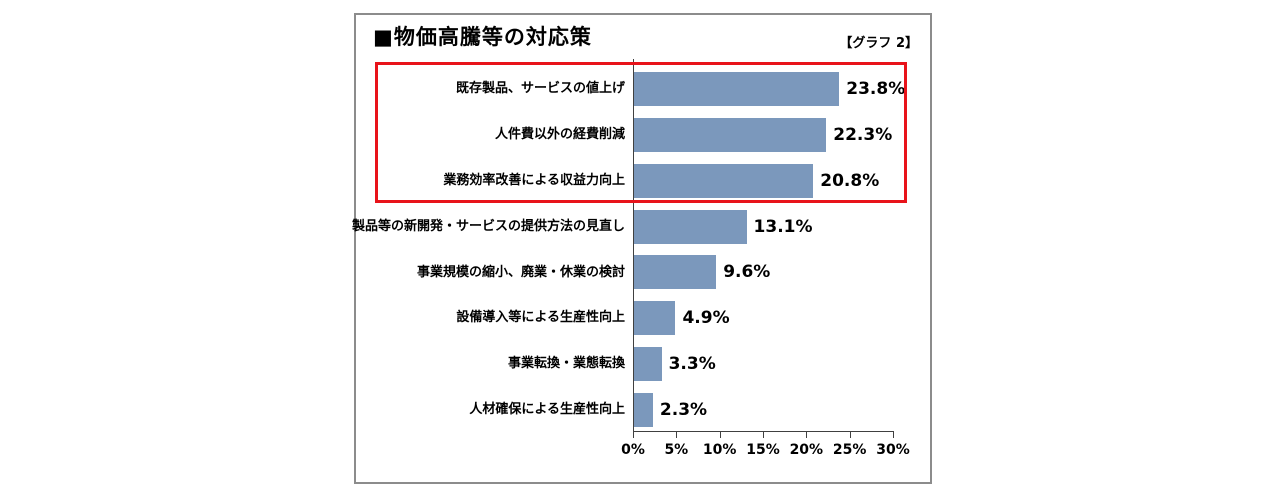 This screenshot has width=1280, height=500. I want to click on value-label: 3.3%, so click(692, 364).